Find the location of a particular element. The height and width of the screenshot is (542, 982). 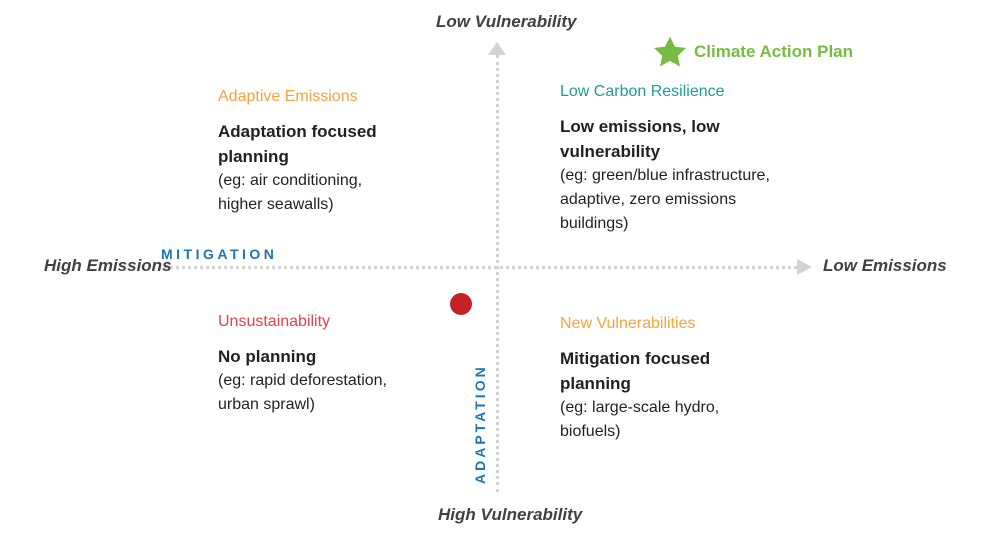

quadrant-examples: (eg: large-scale hydro, biofuels) is located at coordinates (640, 419).